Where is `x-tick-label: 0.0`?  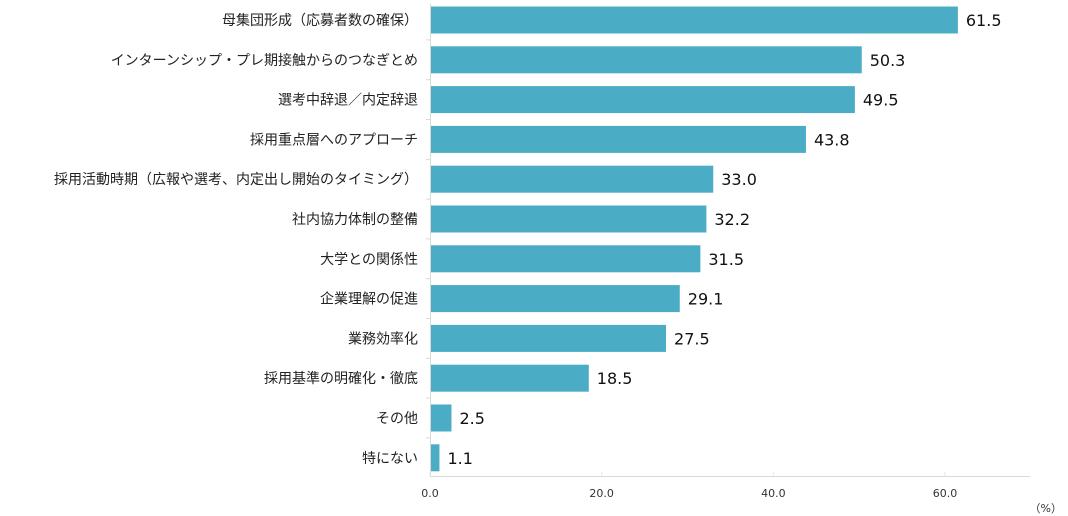
x-tick-label: 0.0 is located at coordinates (430, 493).